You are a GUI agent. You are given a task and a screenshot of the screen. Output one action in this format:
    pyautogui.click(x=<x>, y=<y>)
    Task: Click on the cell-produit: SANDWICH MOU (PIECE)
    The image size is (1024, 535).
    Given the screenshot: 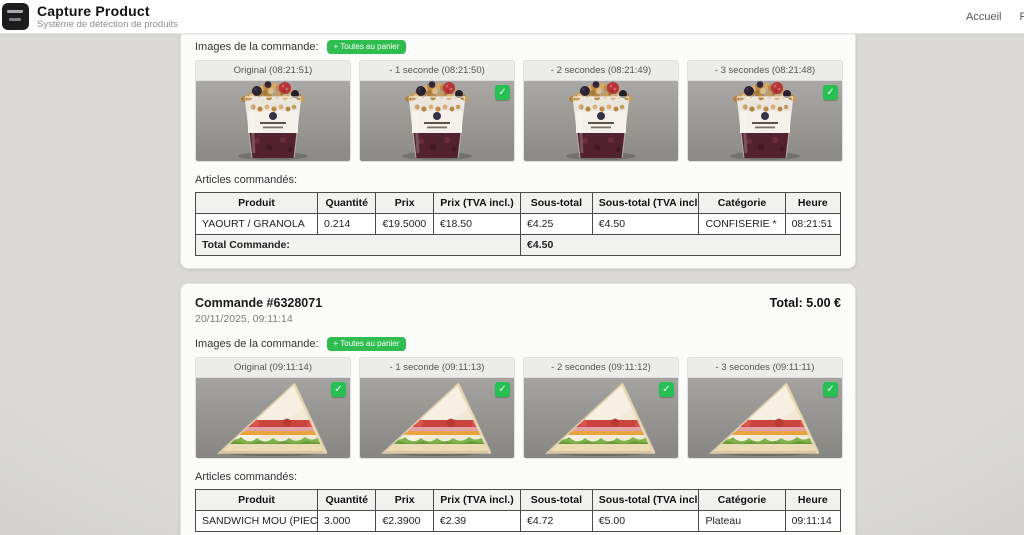 What is the action you would take?
    pyautogui.click(x=256, y=521)
    